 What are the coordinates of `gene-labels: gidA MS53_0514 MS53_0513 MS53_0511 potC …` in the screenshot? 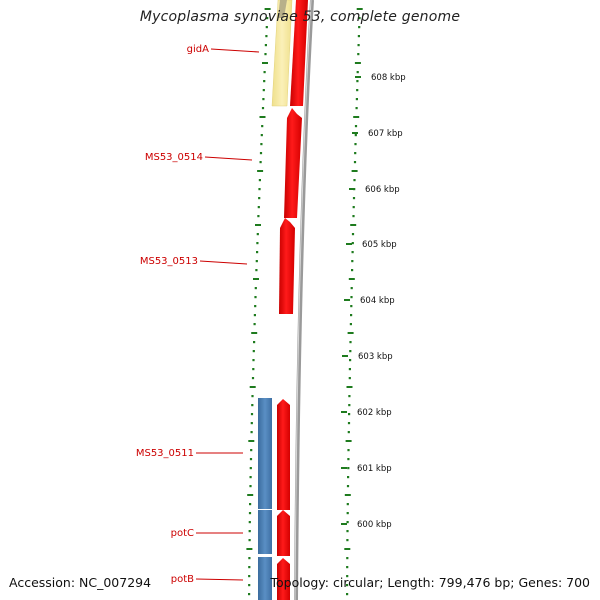 It's located at (172, 314).